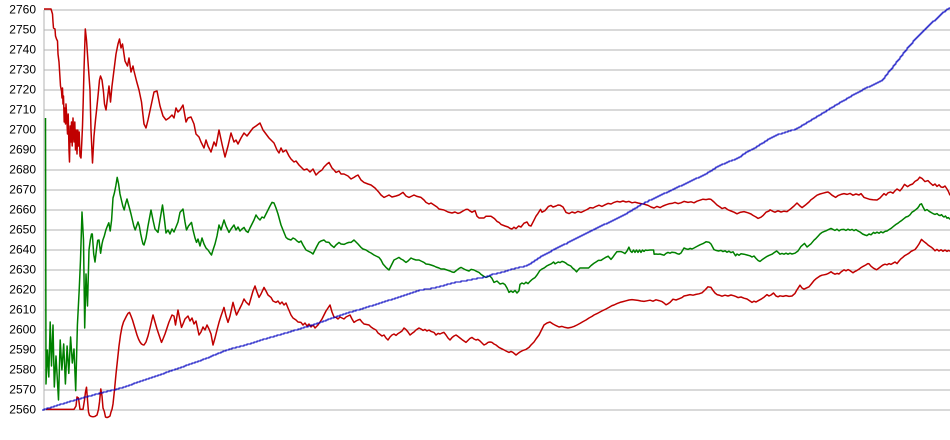  I want to click on svg-text: 2690, so click(22, 150).